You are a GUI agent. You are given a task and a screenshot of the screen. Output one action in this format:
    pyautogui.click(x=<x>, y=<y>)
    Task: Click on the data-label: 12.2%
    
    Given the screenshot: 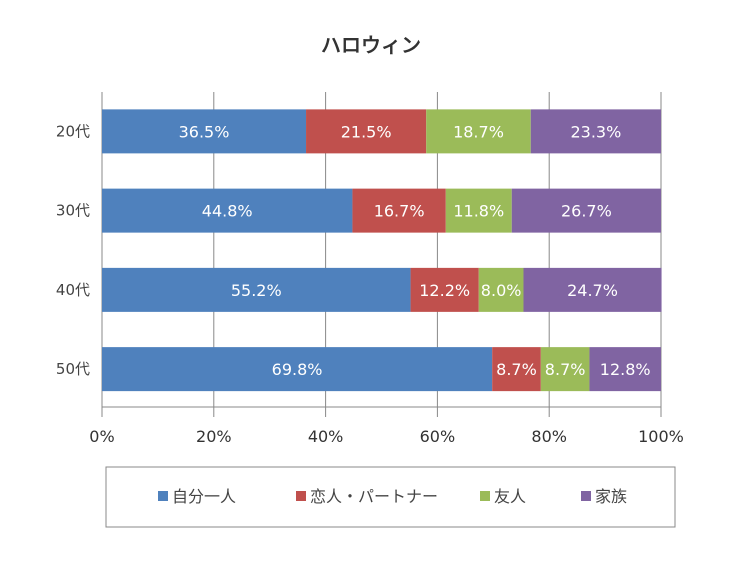 What is the action you would take?
    pyautogui.click(x=444, y=290)
    